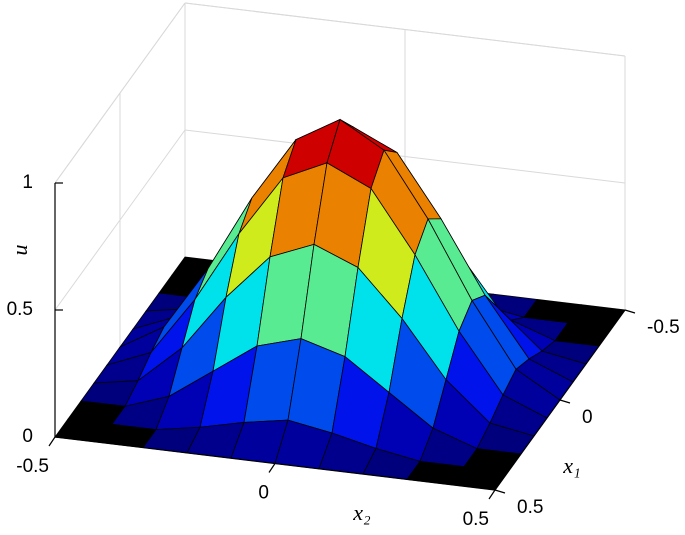 This screenshot has height=535, width=685. I want to click on z-tick-label: 1, so click(27, 182).